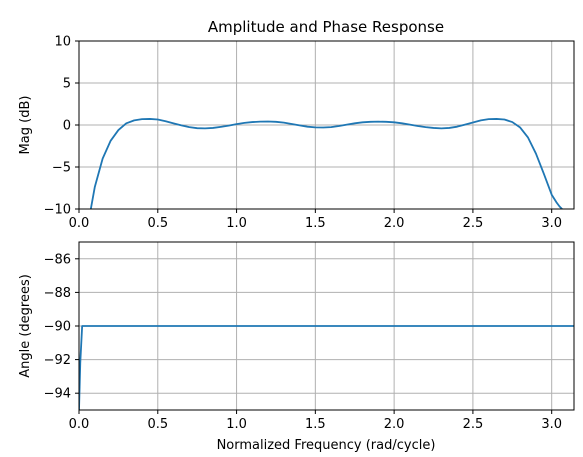 This screenshot has height=457, width=583. Describe the element at coordinates (61, 168) in the screenshot. I see `magnitude-y-tick-label: −5` at that location.